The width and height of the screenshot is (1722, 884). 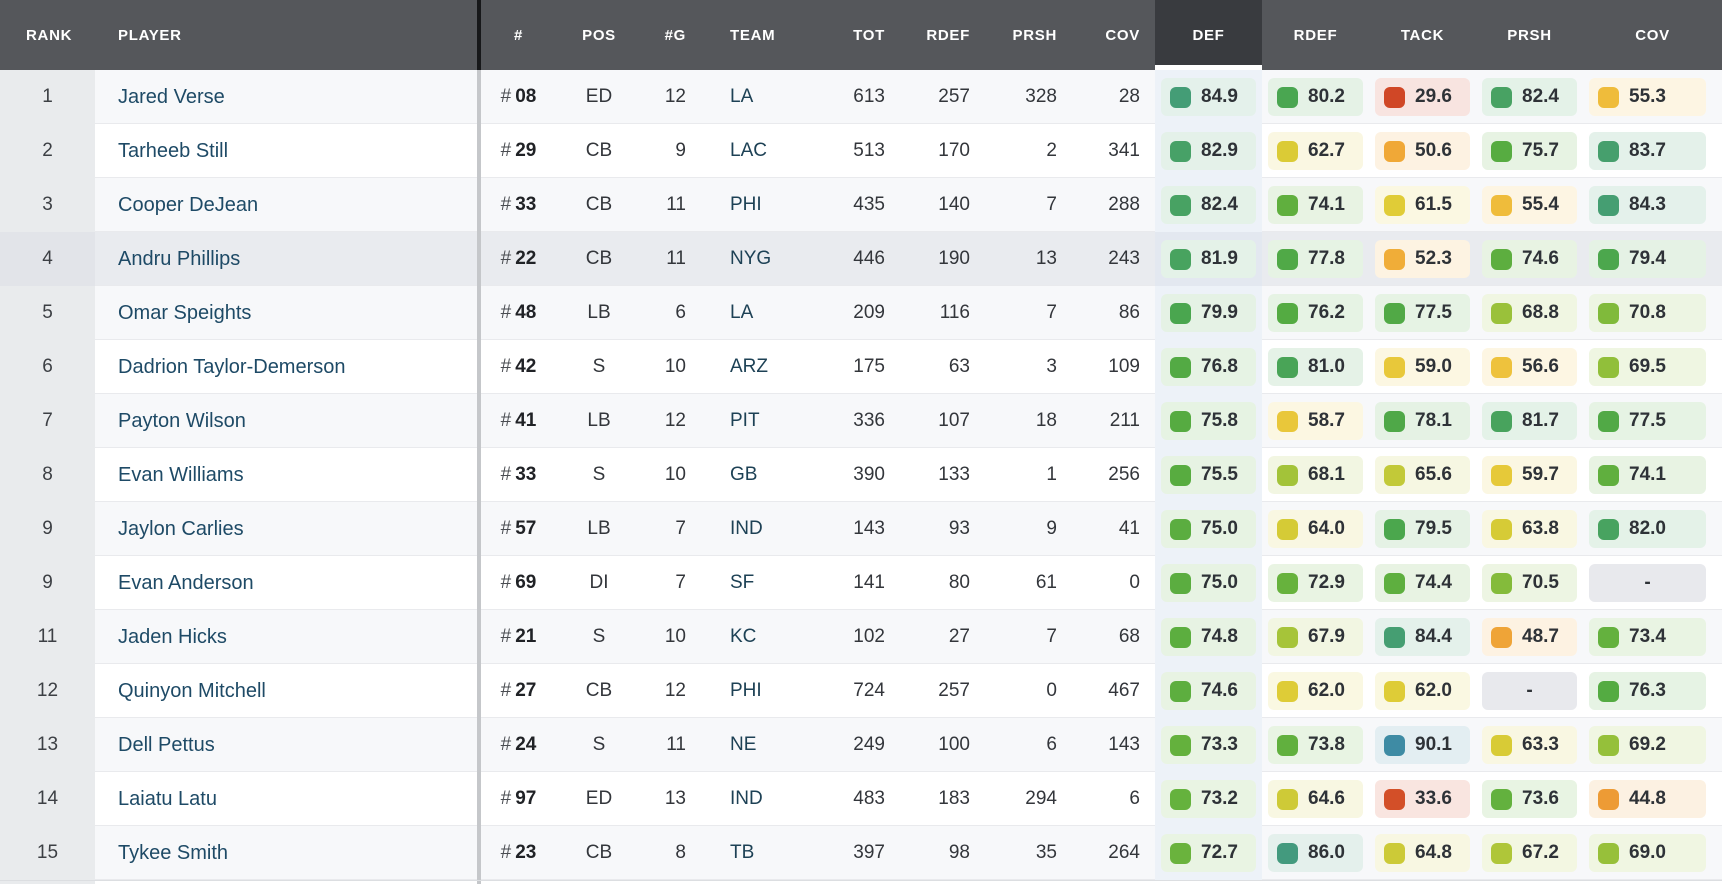 I want to click on grade-chip: 72.9, so click(x=1315, y=583).